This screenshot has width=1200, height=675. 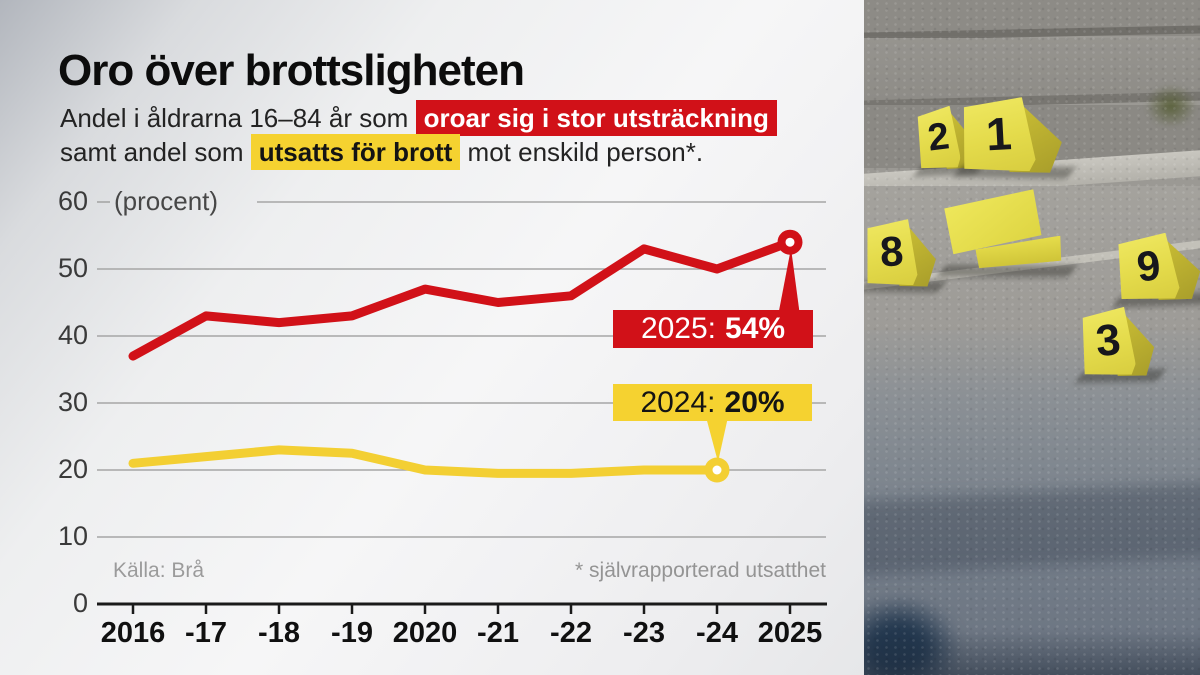 I want to click on y-axis-label: 20, so click(x=72, y=469).